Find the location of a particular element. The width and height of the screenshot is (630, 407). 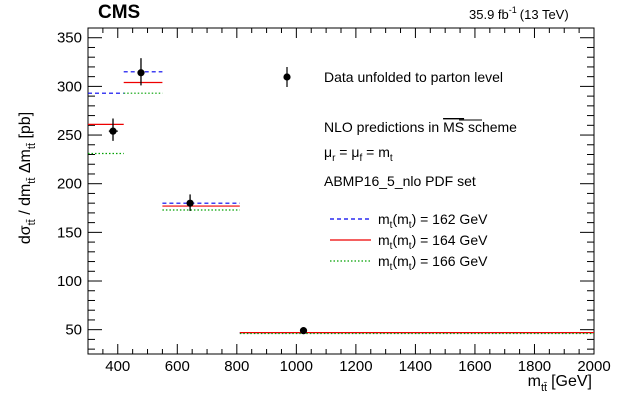

x-axis-title: mtt̄ [GeV] is located at coordinates (560, 383).